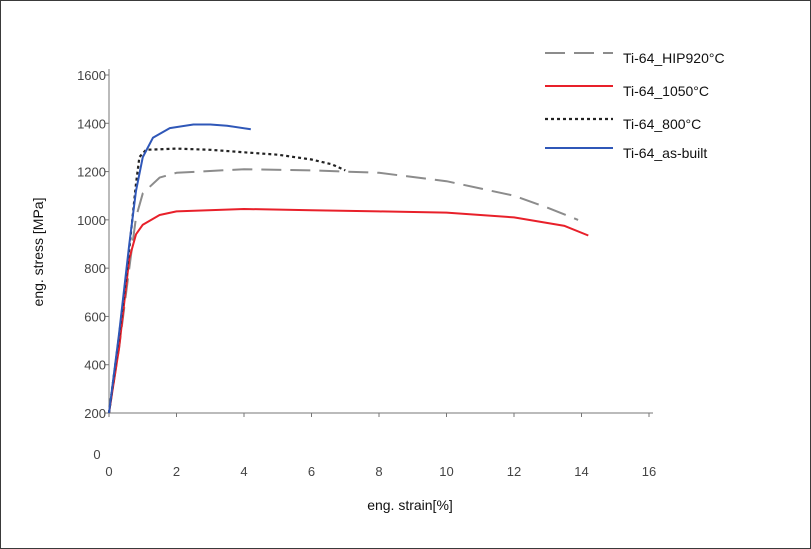 This screenshot has width=811, height=549. Describe the element at coordinates (665, 153) in the screenshot. I see `legend-label-ti-64-as-built: Ti-64_as-built` at that location.